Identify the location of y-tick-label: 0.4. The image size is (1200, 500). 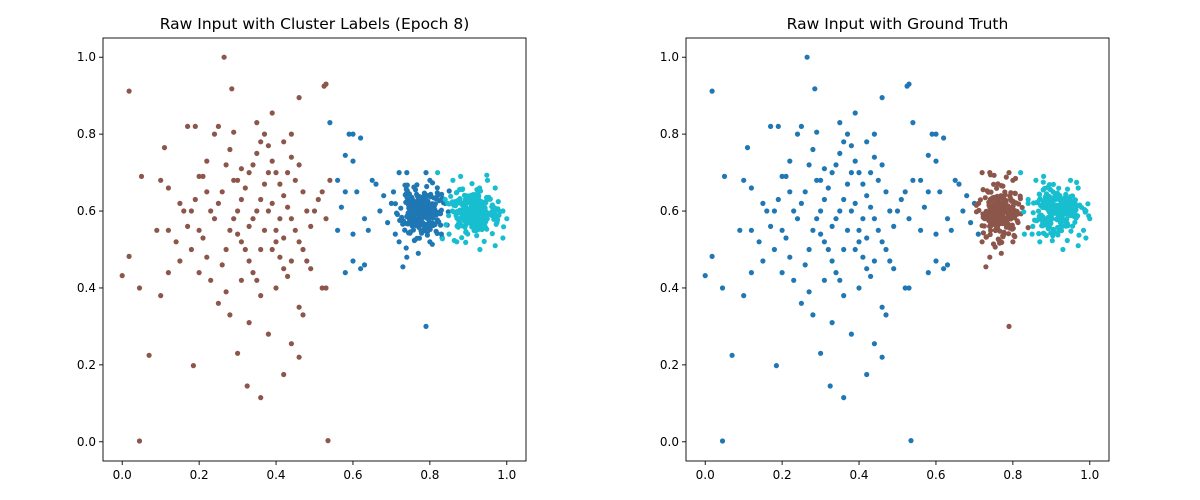
(86, 288).